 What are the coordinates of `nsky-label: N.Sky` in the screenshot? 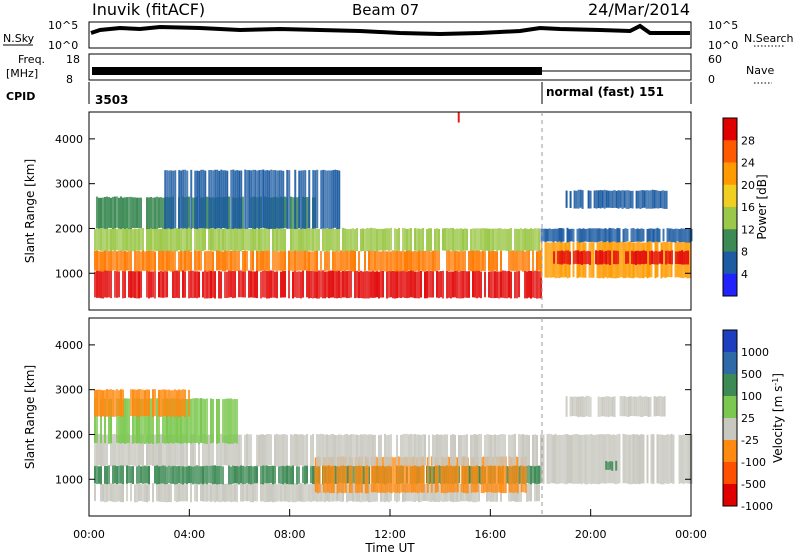 It's located at (19, 38).